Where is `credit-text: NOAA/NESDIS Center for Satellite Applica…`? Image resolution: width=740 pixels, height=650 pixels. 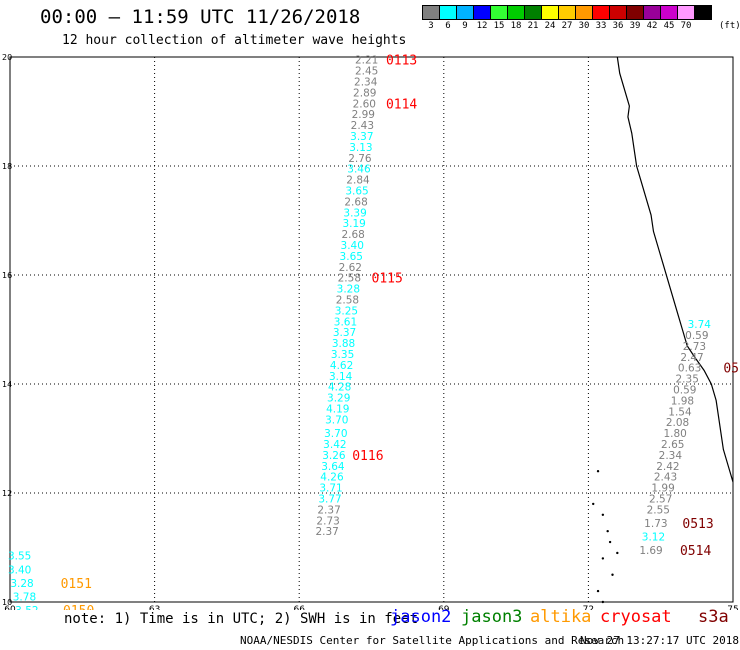
credit-text: NOAA/NESDIS Center for Satellite Applica… is located at coordinates (432, 640).